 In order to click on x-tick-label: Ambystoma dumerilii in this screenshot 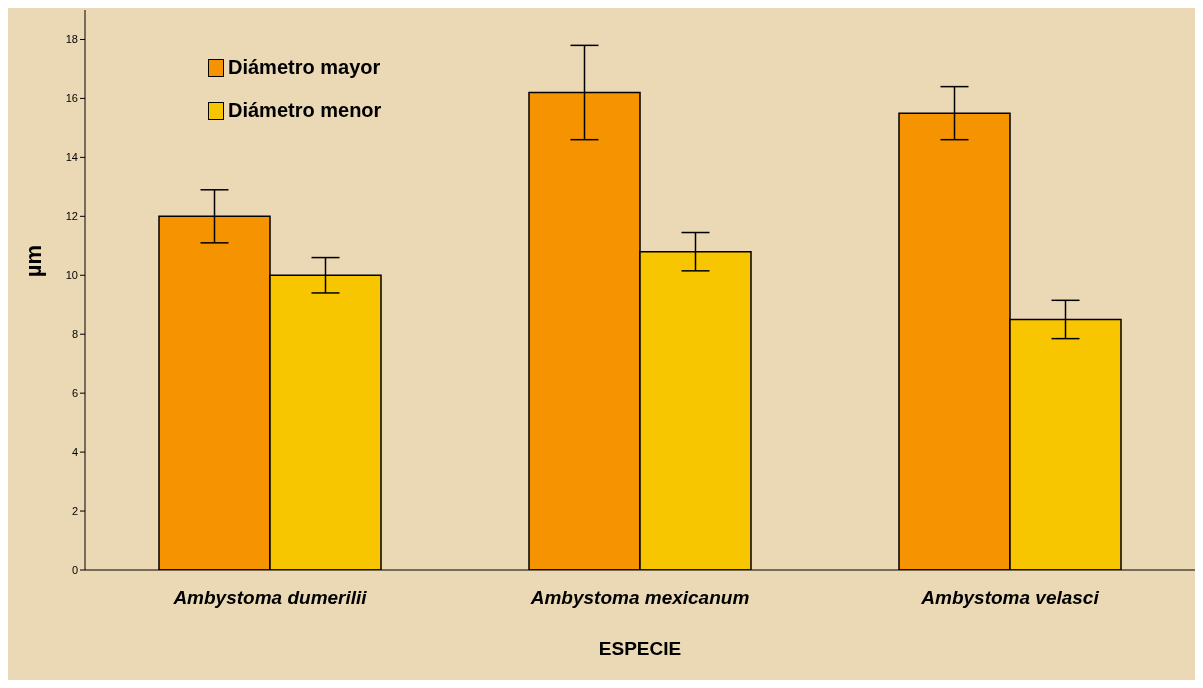, I will do `click(270, 597)`.